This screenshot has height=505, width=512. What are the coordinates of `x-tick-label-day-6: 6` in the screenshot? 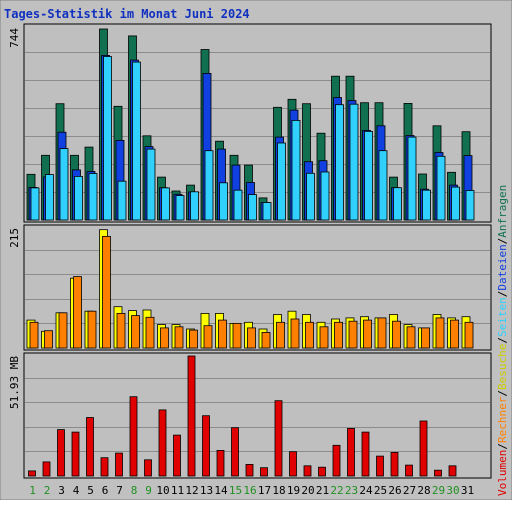 It's located at (105, 490).